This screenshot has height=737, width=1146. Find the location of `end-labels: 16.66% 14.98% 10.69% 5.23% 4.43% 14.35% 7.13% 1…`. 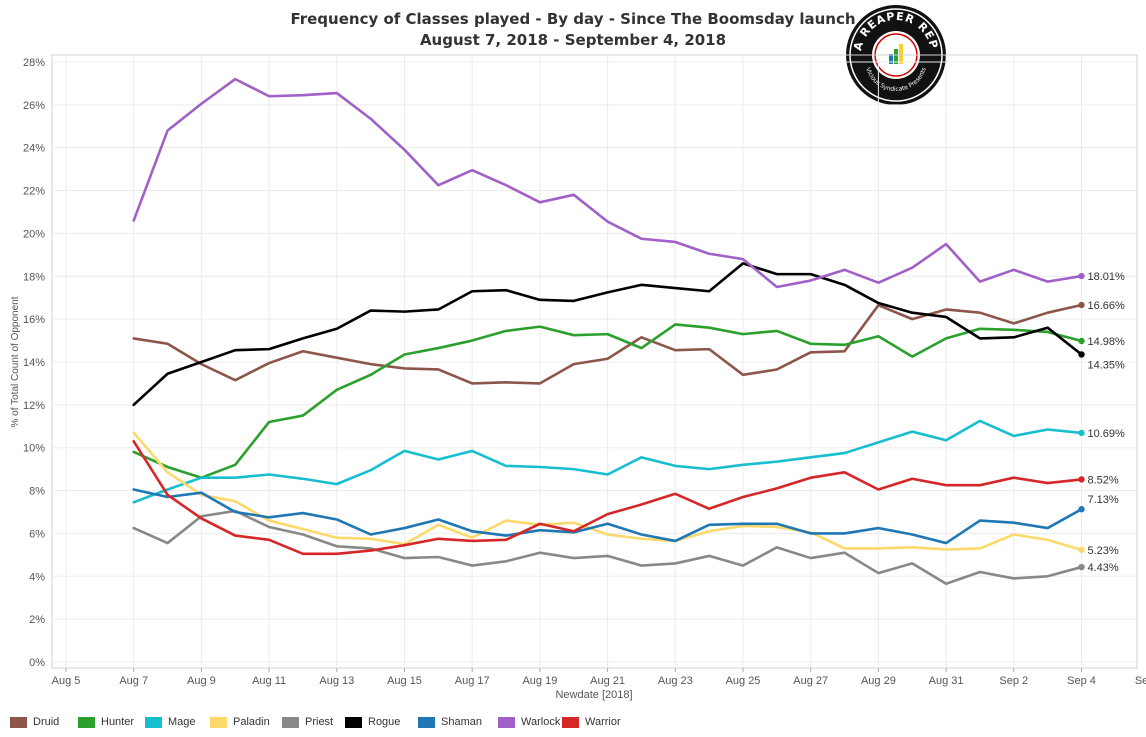

end-labels: 16.66% 14.98% 10.69% 5.23% 4.43% 14.35% 7.13% 1… is located at coordinates (1101, 422).